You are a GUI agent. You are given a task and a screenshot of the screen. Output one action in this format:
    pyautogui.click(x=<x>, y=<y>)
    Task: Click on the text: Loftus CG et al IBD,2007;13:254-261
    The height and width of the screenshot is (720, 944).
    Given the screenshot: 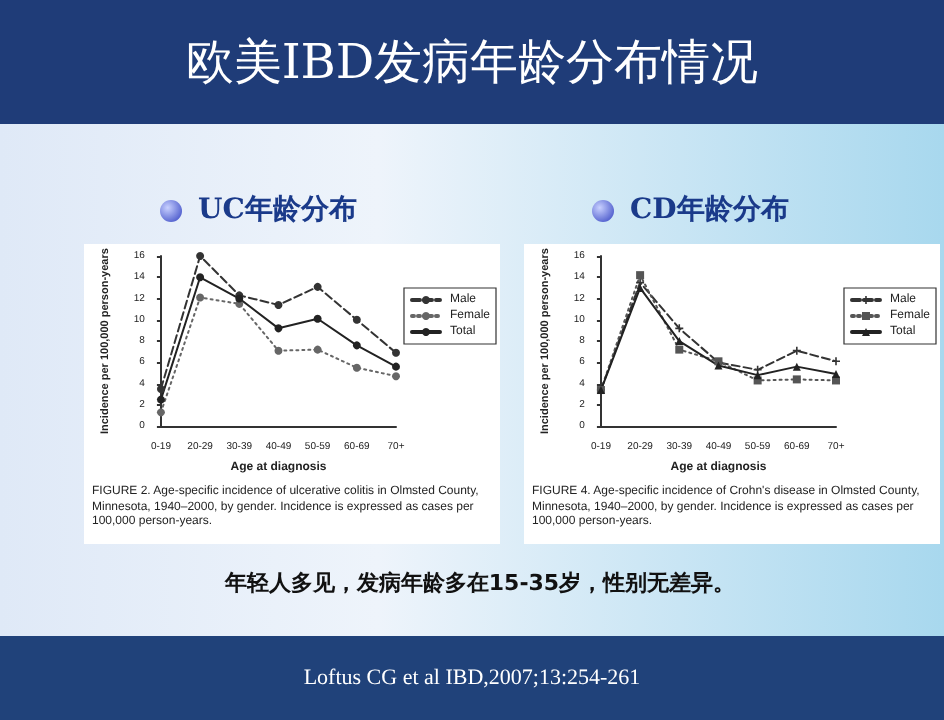 What is the action you would take?
    pyautogui.click(x=472, y=678)
    